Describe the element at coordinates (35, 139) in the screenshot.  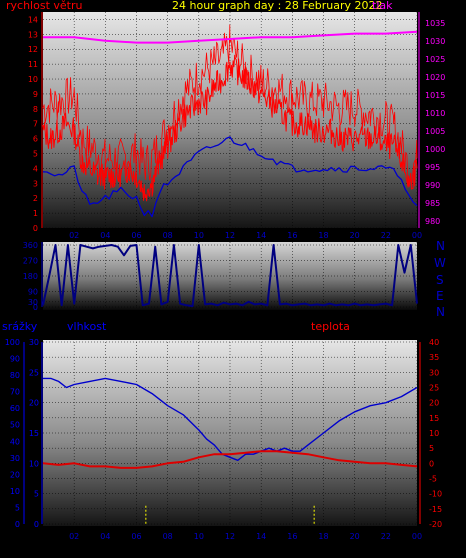
I see `y-tick-label-wind: 6` at that location.